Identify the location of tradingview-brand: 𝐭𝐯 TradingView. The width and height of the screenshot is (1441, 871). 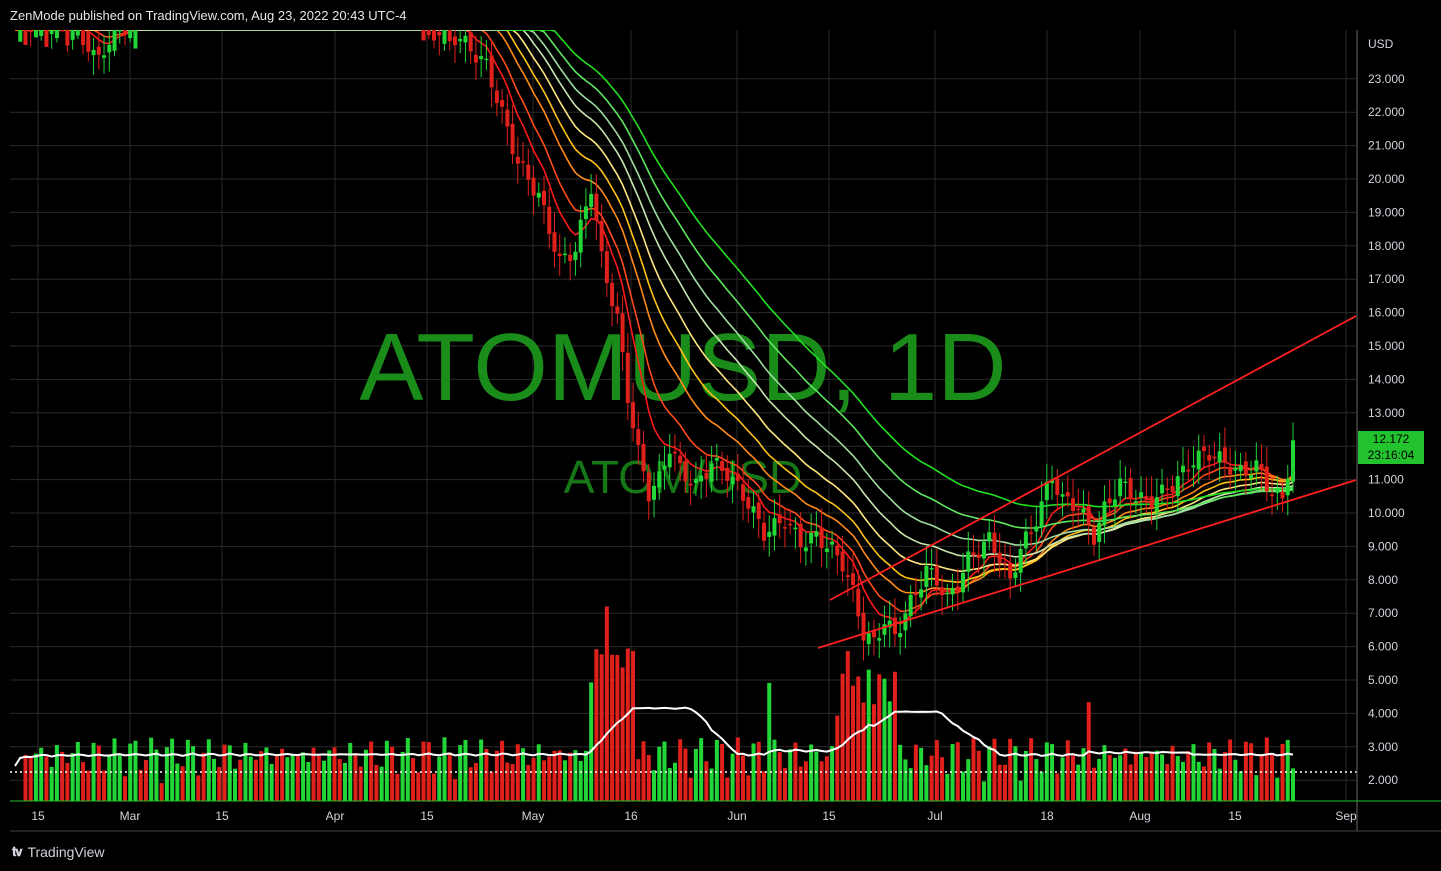
(58, 852).